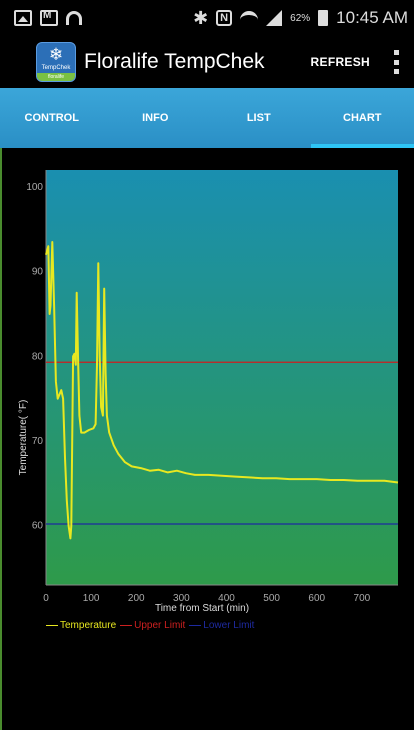 This screenshot has width=414, height=730. I want to click on x-tick-label: 500, so click(271, 598).